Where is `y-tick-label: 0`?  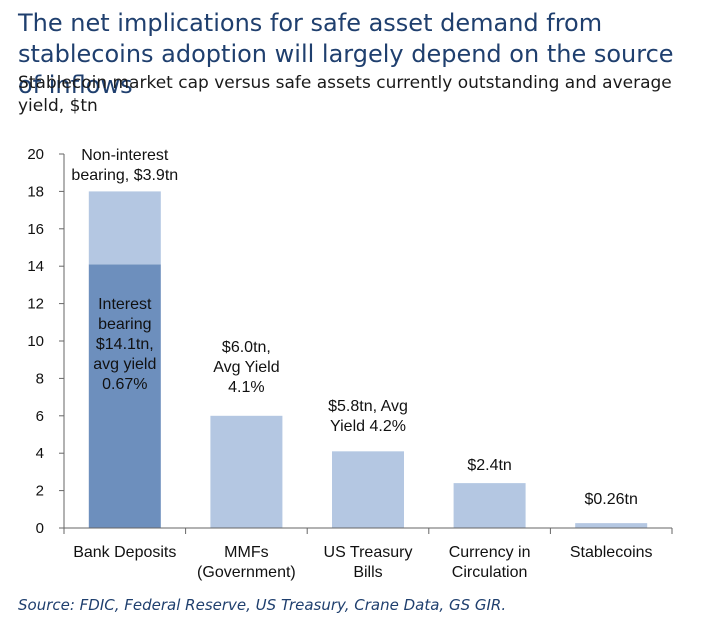 y-tick-label: 0 is located at coordinates (40, 528).